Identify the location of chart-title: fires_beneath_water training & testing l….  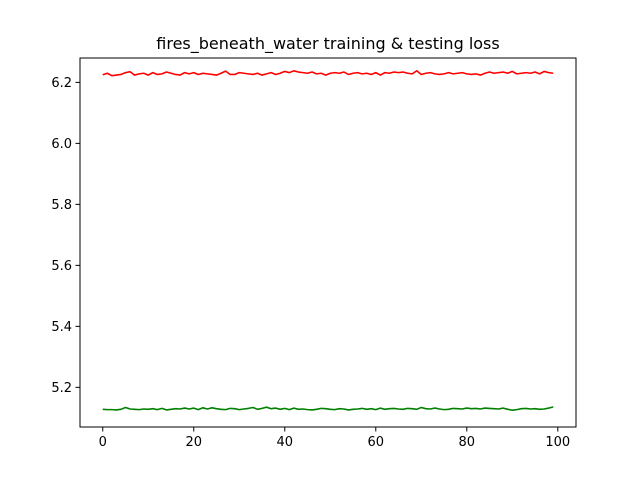
(327, 44).